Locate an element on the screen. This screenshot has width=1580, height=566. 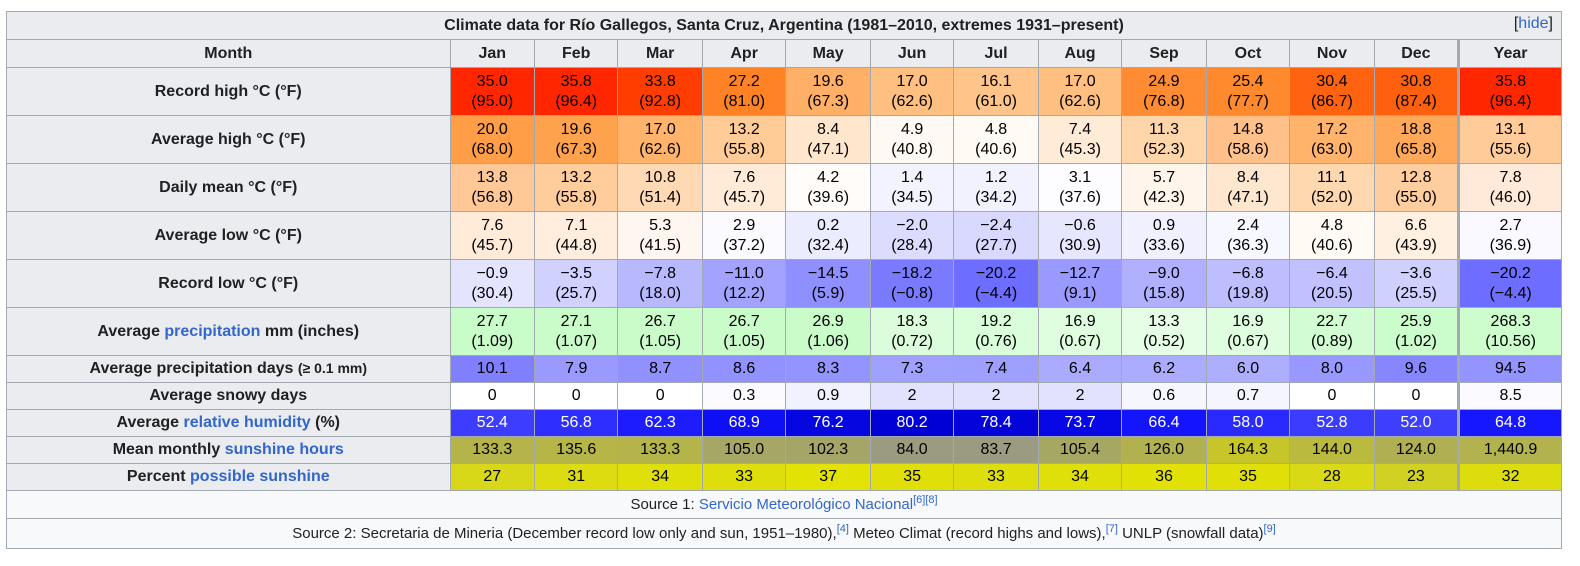
data-cell: 35.8 (96.4) is located at coordinates (576, 91).